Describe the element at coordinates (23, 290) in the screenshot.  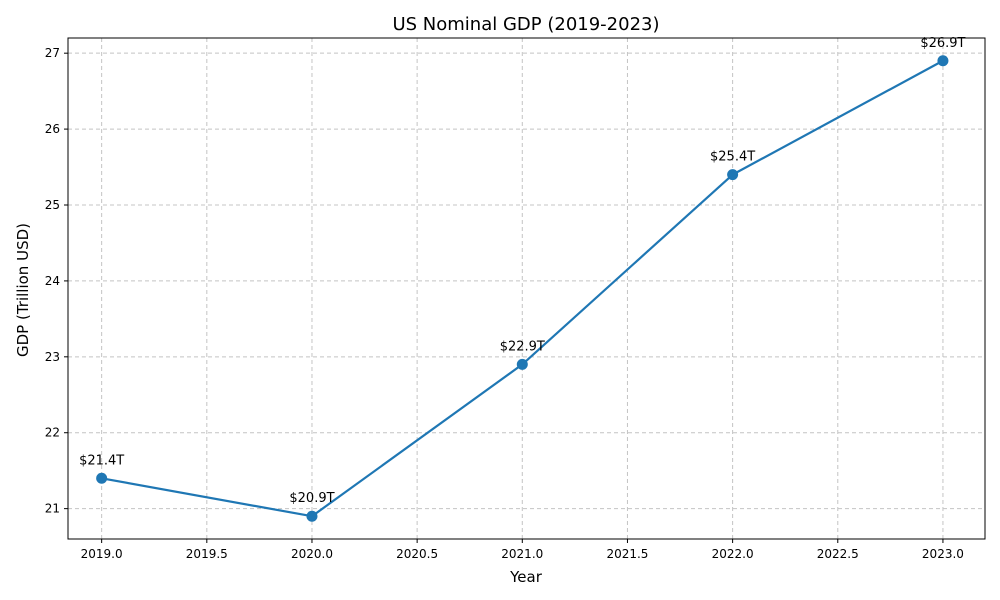
I see `y-axis-label: GDP (Trillion USD)` at that location.